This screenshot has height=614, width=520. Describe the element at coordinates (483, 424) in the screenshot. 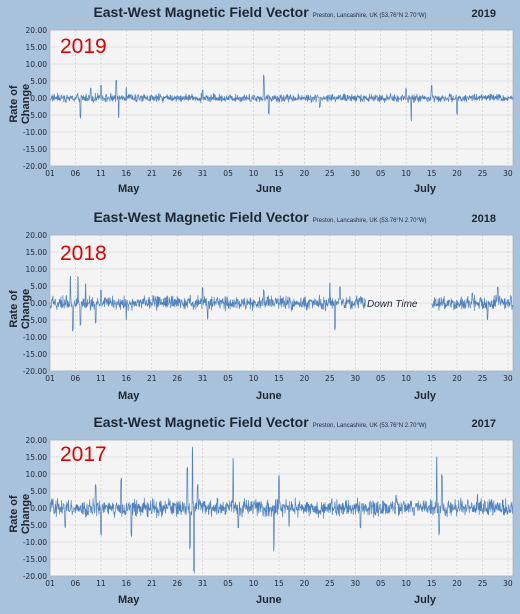

I see `year-label: 2017` at that location.